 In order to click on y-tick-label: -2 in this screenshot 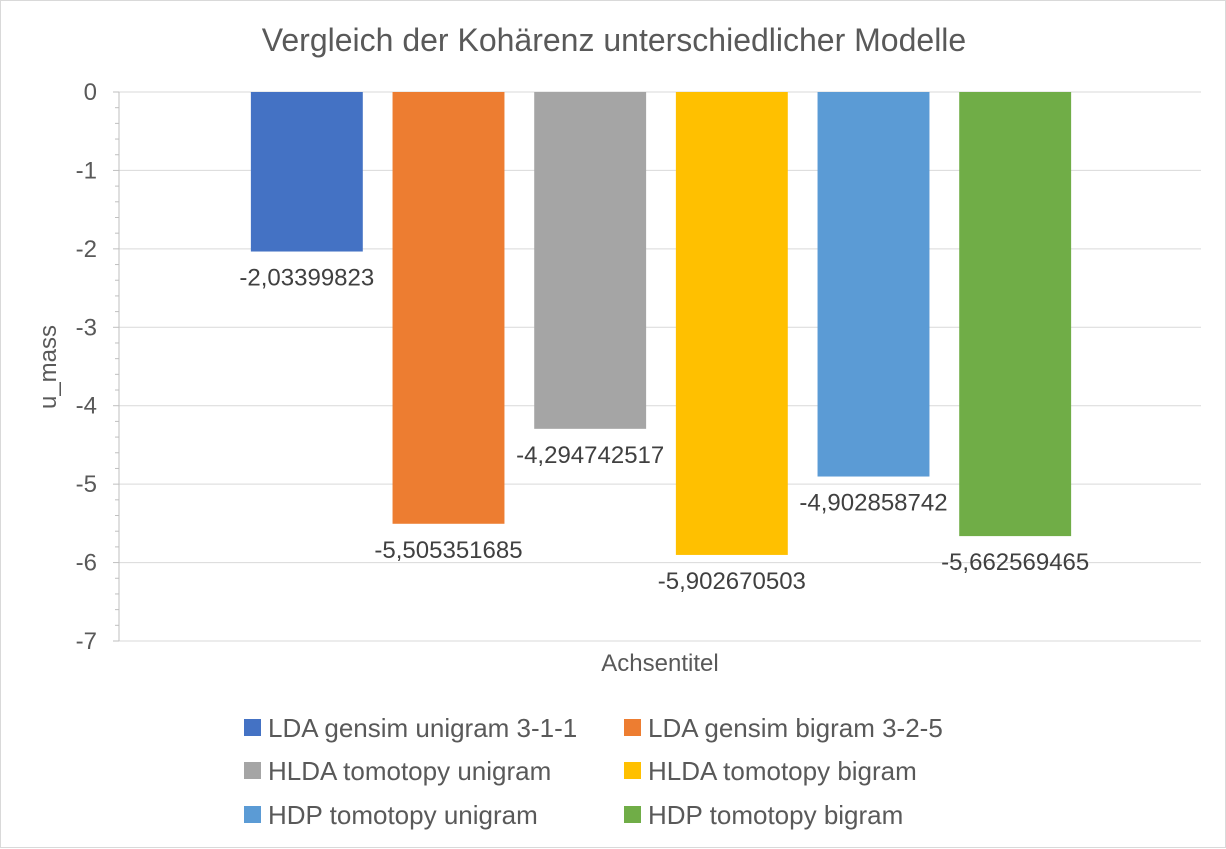, I will do `click(86, 249)`.